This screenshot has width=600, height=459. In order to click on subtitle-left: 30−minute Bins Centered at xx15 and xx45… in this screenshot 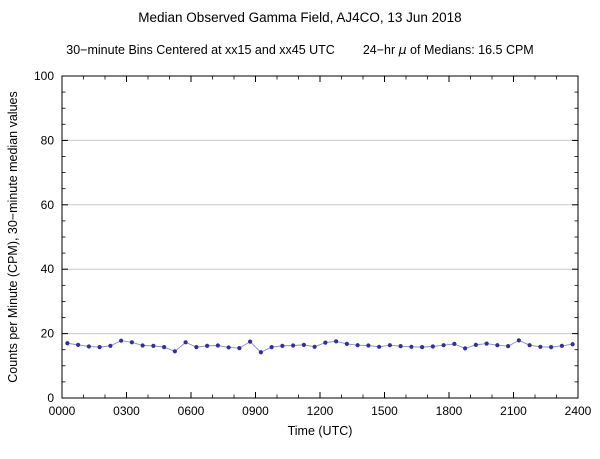, I will do `click(200, 50)`.